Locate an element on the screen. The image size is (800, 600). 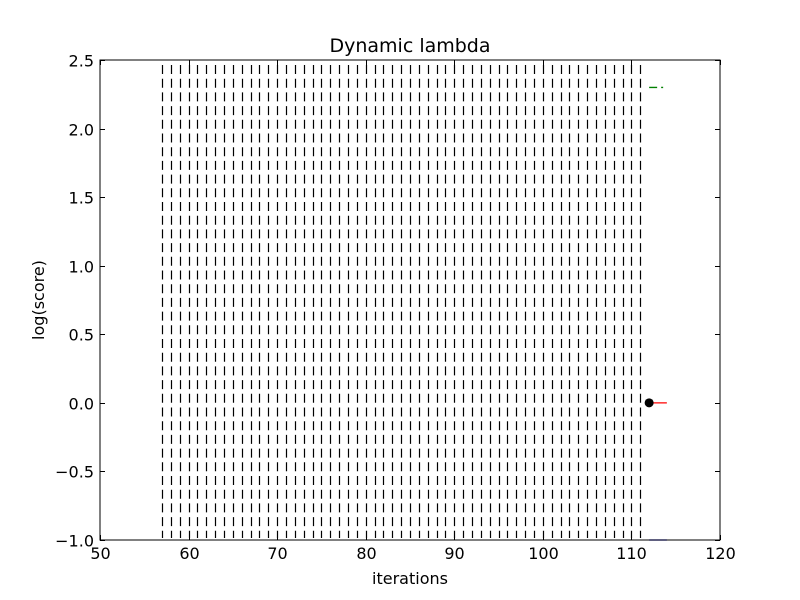
y-tick-label: 0.5 is located at coordinates (81, 335).